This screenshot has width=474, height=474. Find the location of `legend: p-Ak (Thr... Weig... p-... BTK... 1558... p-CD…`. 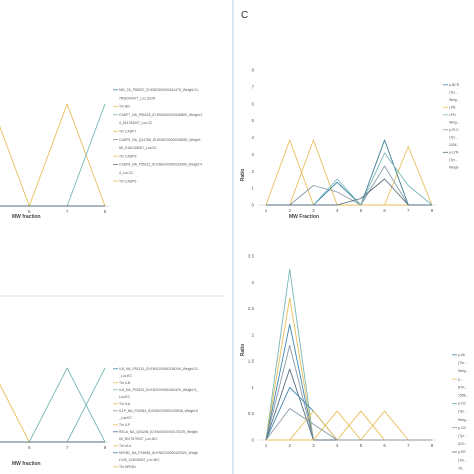

legend: p-Ak (Thr... Weig... p-... BTK... 1558... p-CD… is located at coordinates (460, 411).